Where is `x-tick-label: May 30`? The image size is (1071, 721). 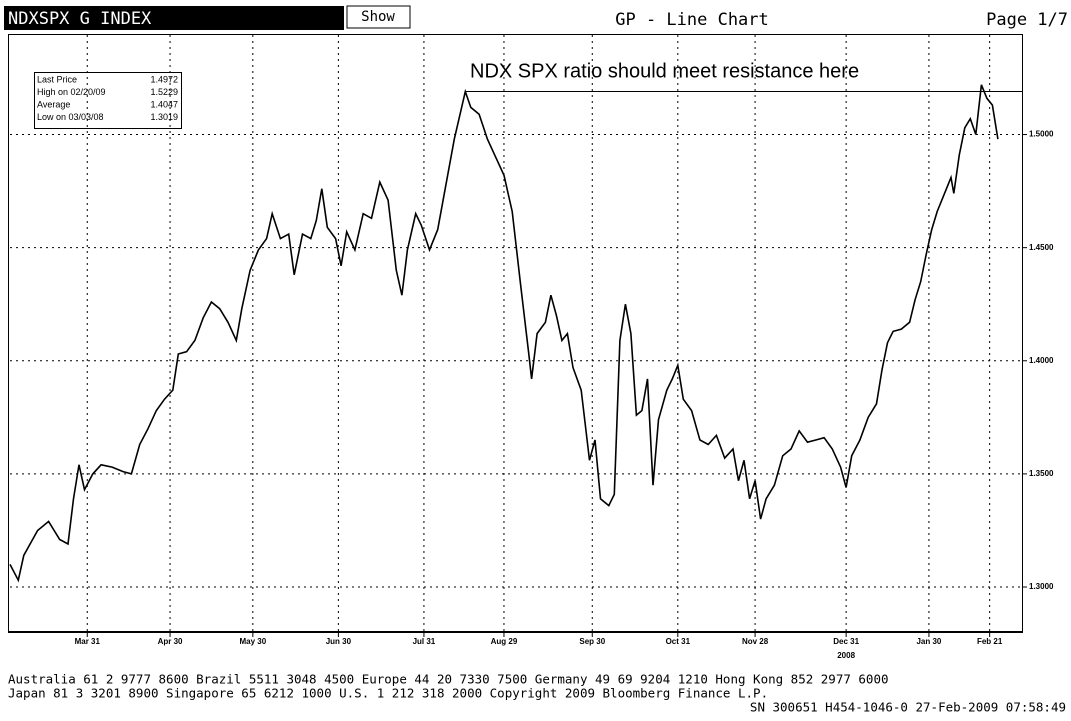 x-tick-label: May 30 is located at coordinates (252, 641).